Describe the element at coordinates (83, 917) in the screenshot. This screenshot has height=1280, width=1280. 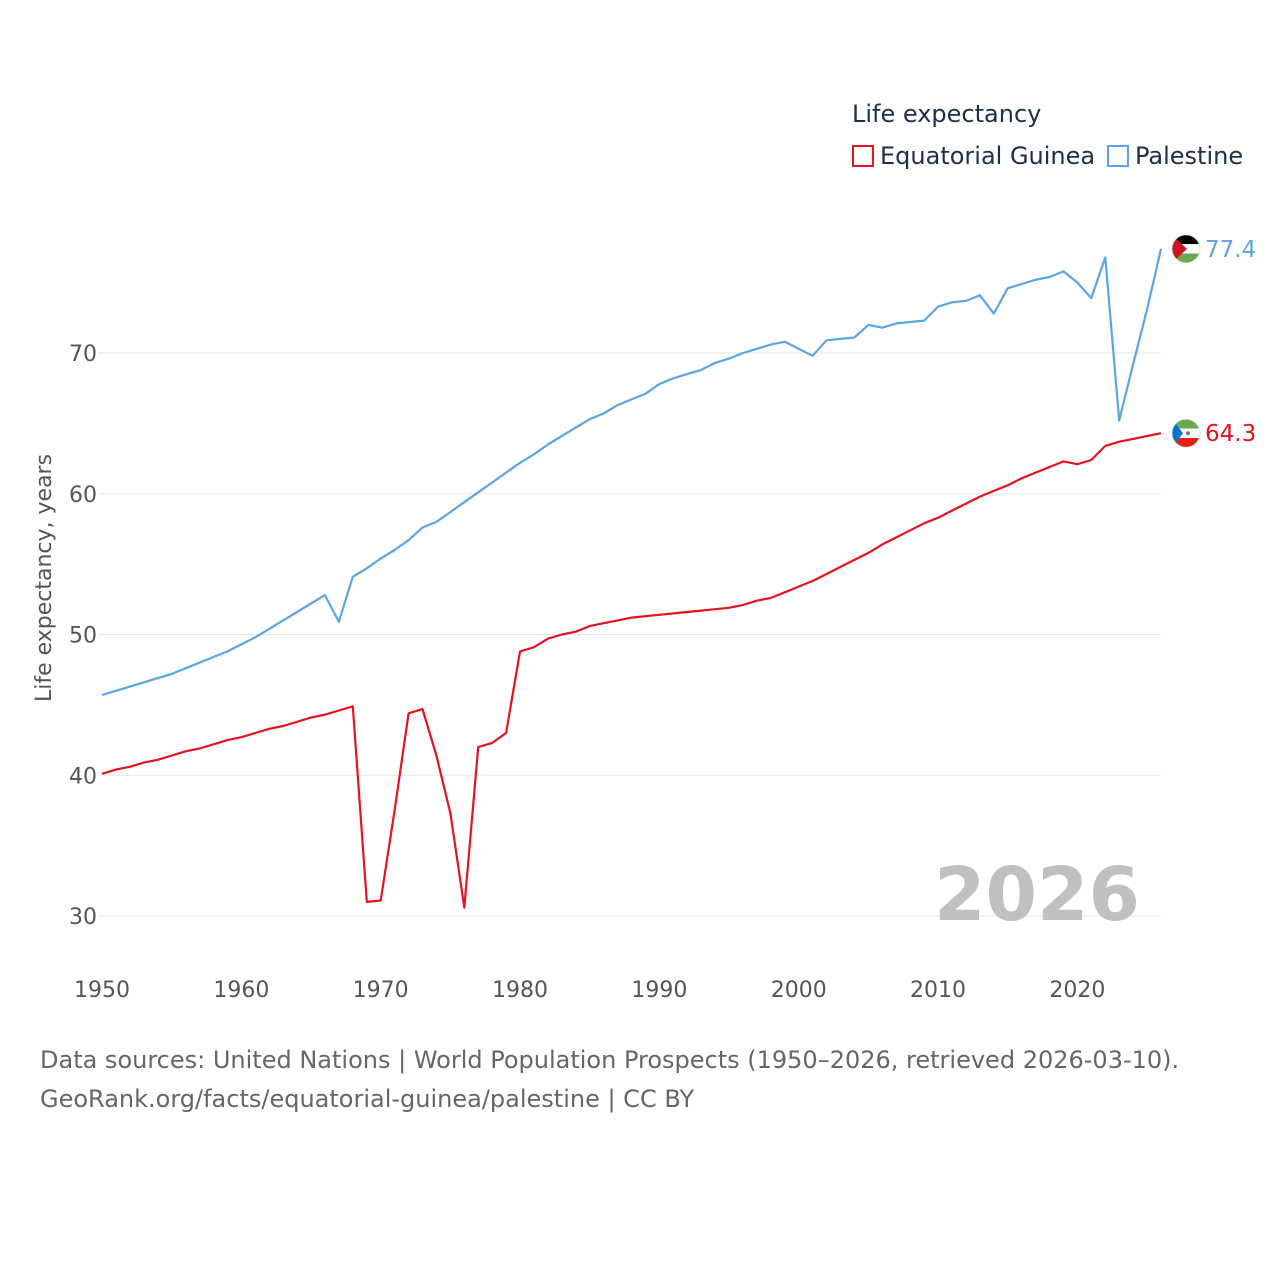
I see `y-tick-label: 30` at that location.